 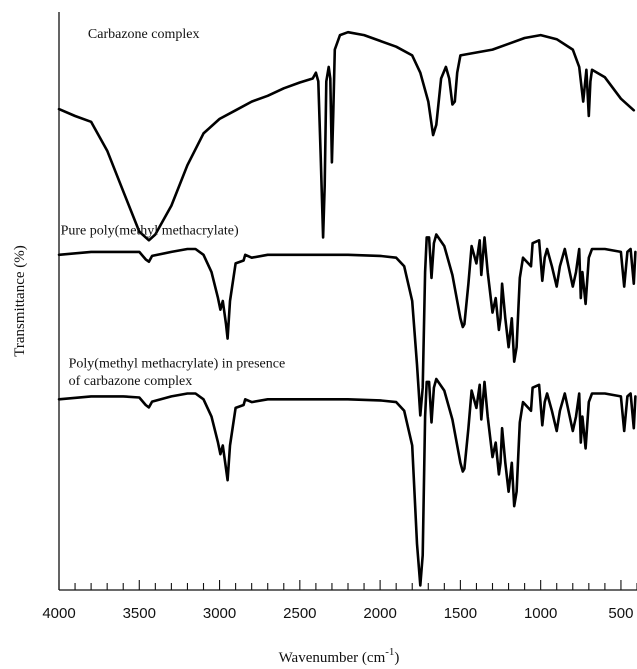 I want to click on x-tick-label: 500, so click(x=620, y=613).